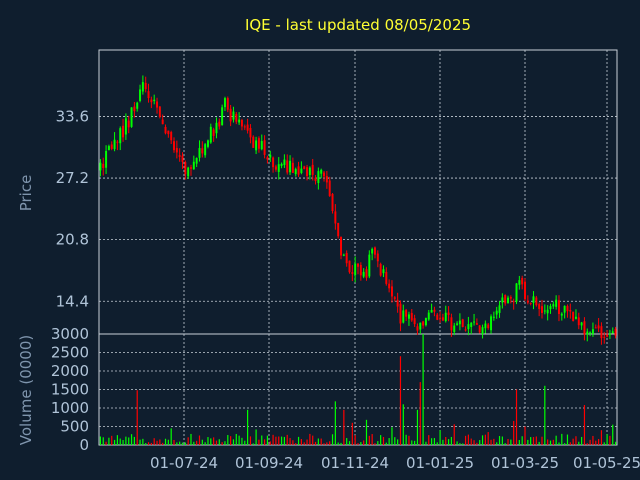 The width and height of the screenshot is (640, 480). I want to click on price-axis-label: Price, so click(26, 193).